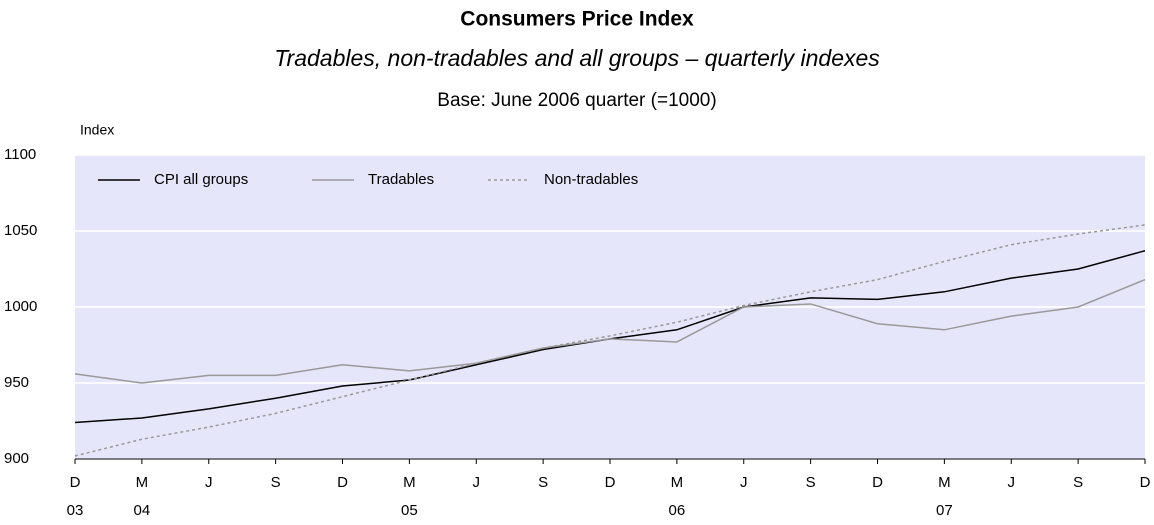  I want to click on y-tick-label: 1000, so click(20, 306).